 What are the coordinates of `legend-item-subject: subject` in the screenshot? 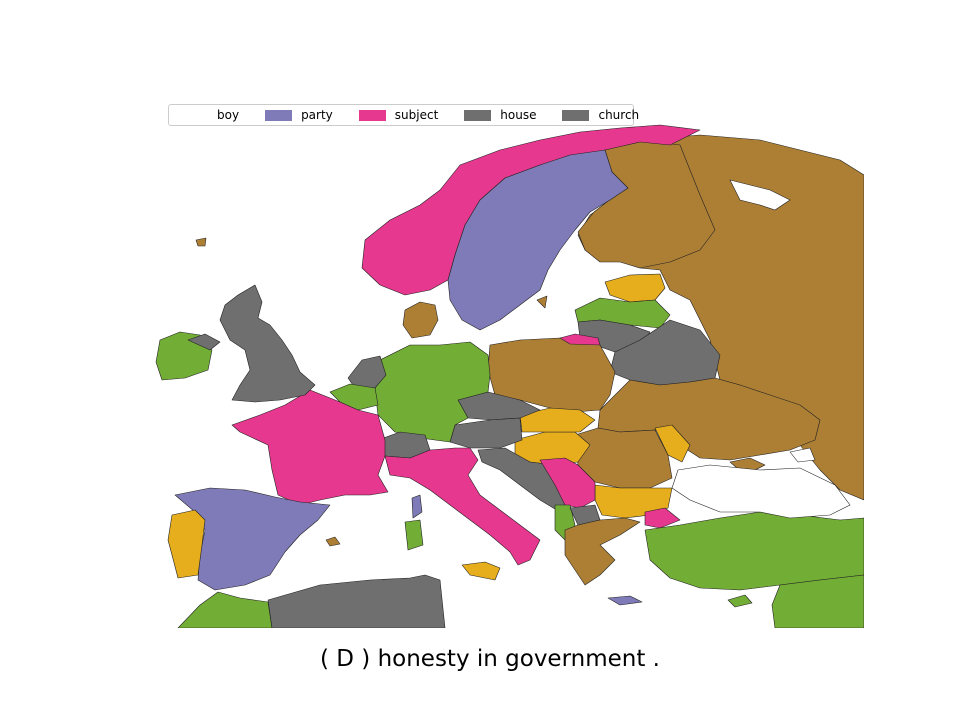 It's located at (398, 115).